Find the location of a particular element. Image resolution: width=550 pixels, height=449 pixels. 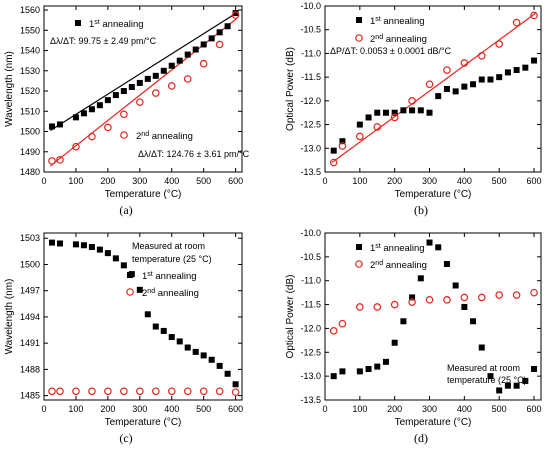

legend-ordinal-suffix: nd is located at coordinates (151, 291).